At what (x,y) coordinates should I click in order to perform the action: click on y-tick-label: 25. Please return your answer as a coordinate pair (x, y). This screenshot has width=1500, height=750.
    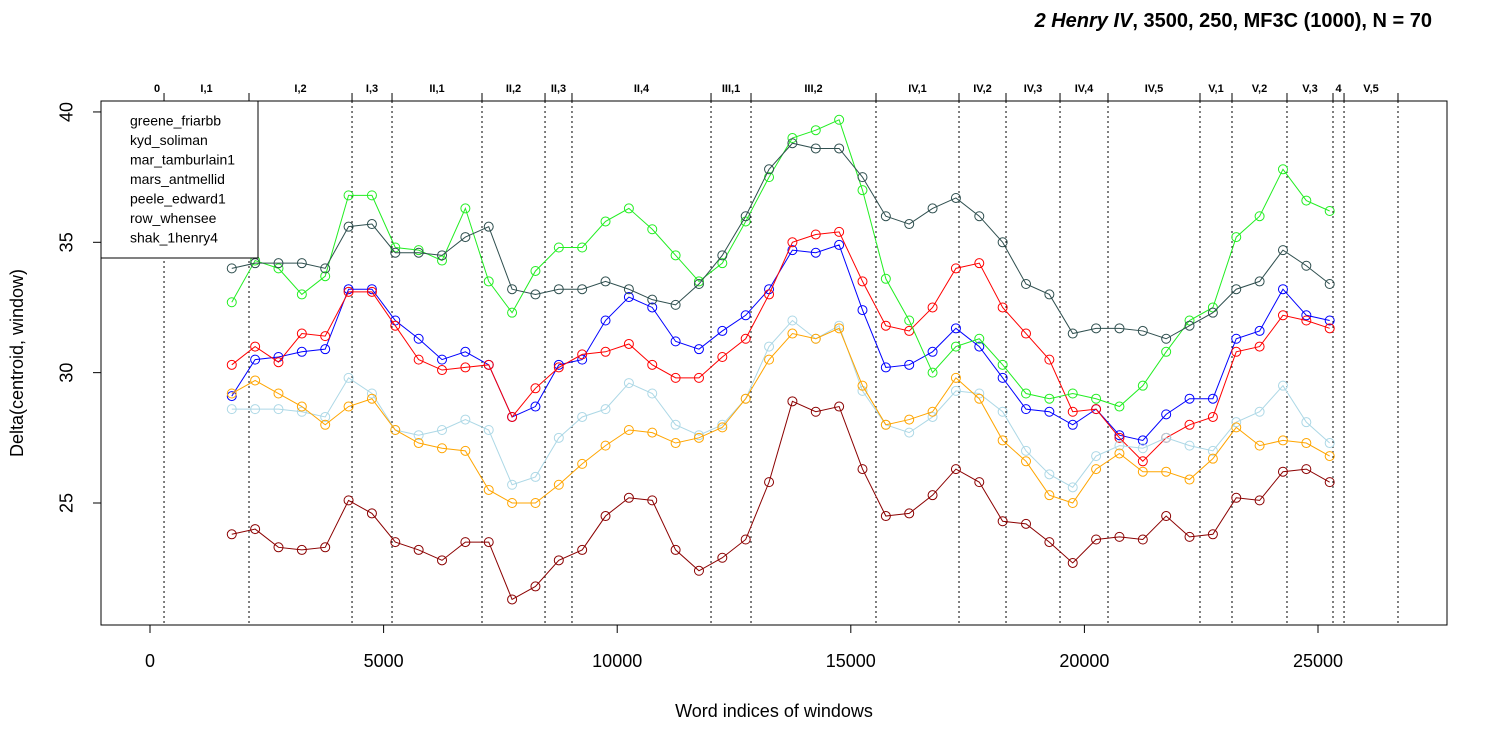
    Looking at the image, I should click on (67, 503).